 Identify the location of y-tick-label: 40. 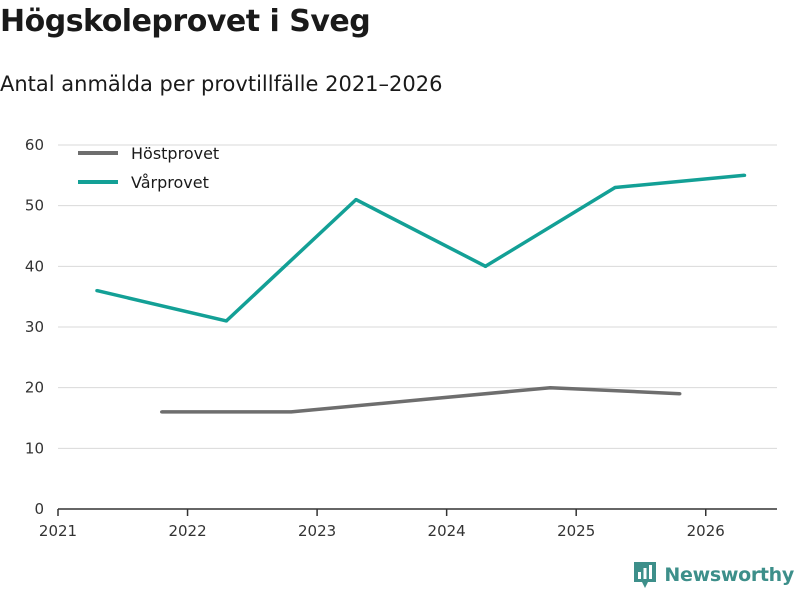
(34, 266).